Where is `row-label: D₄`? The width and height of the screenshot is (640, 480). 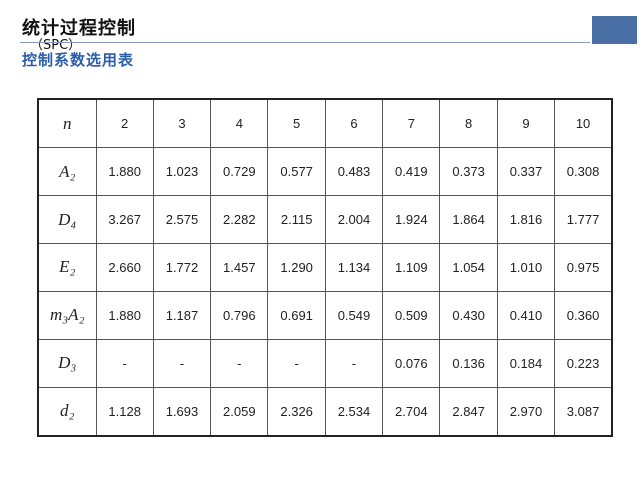 row-label: D₄ is located at coordinates (67, 220).